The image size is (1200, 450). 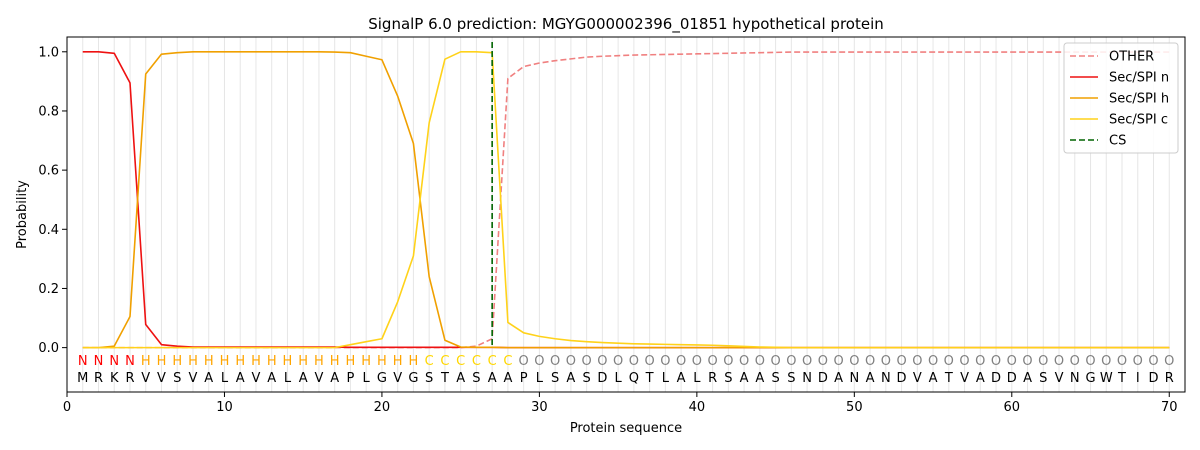 I want to click on x-tick-label: 40, so click(x=697, y=407).